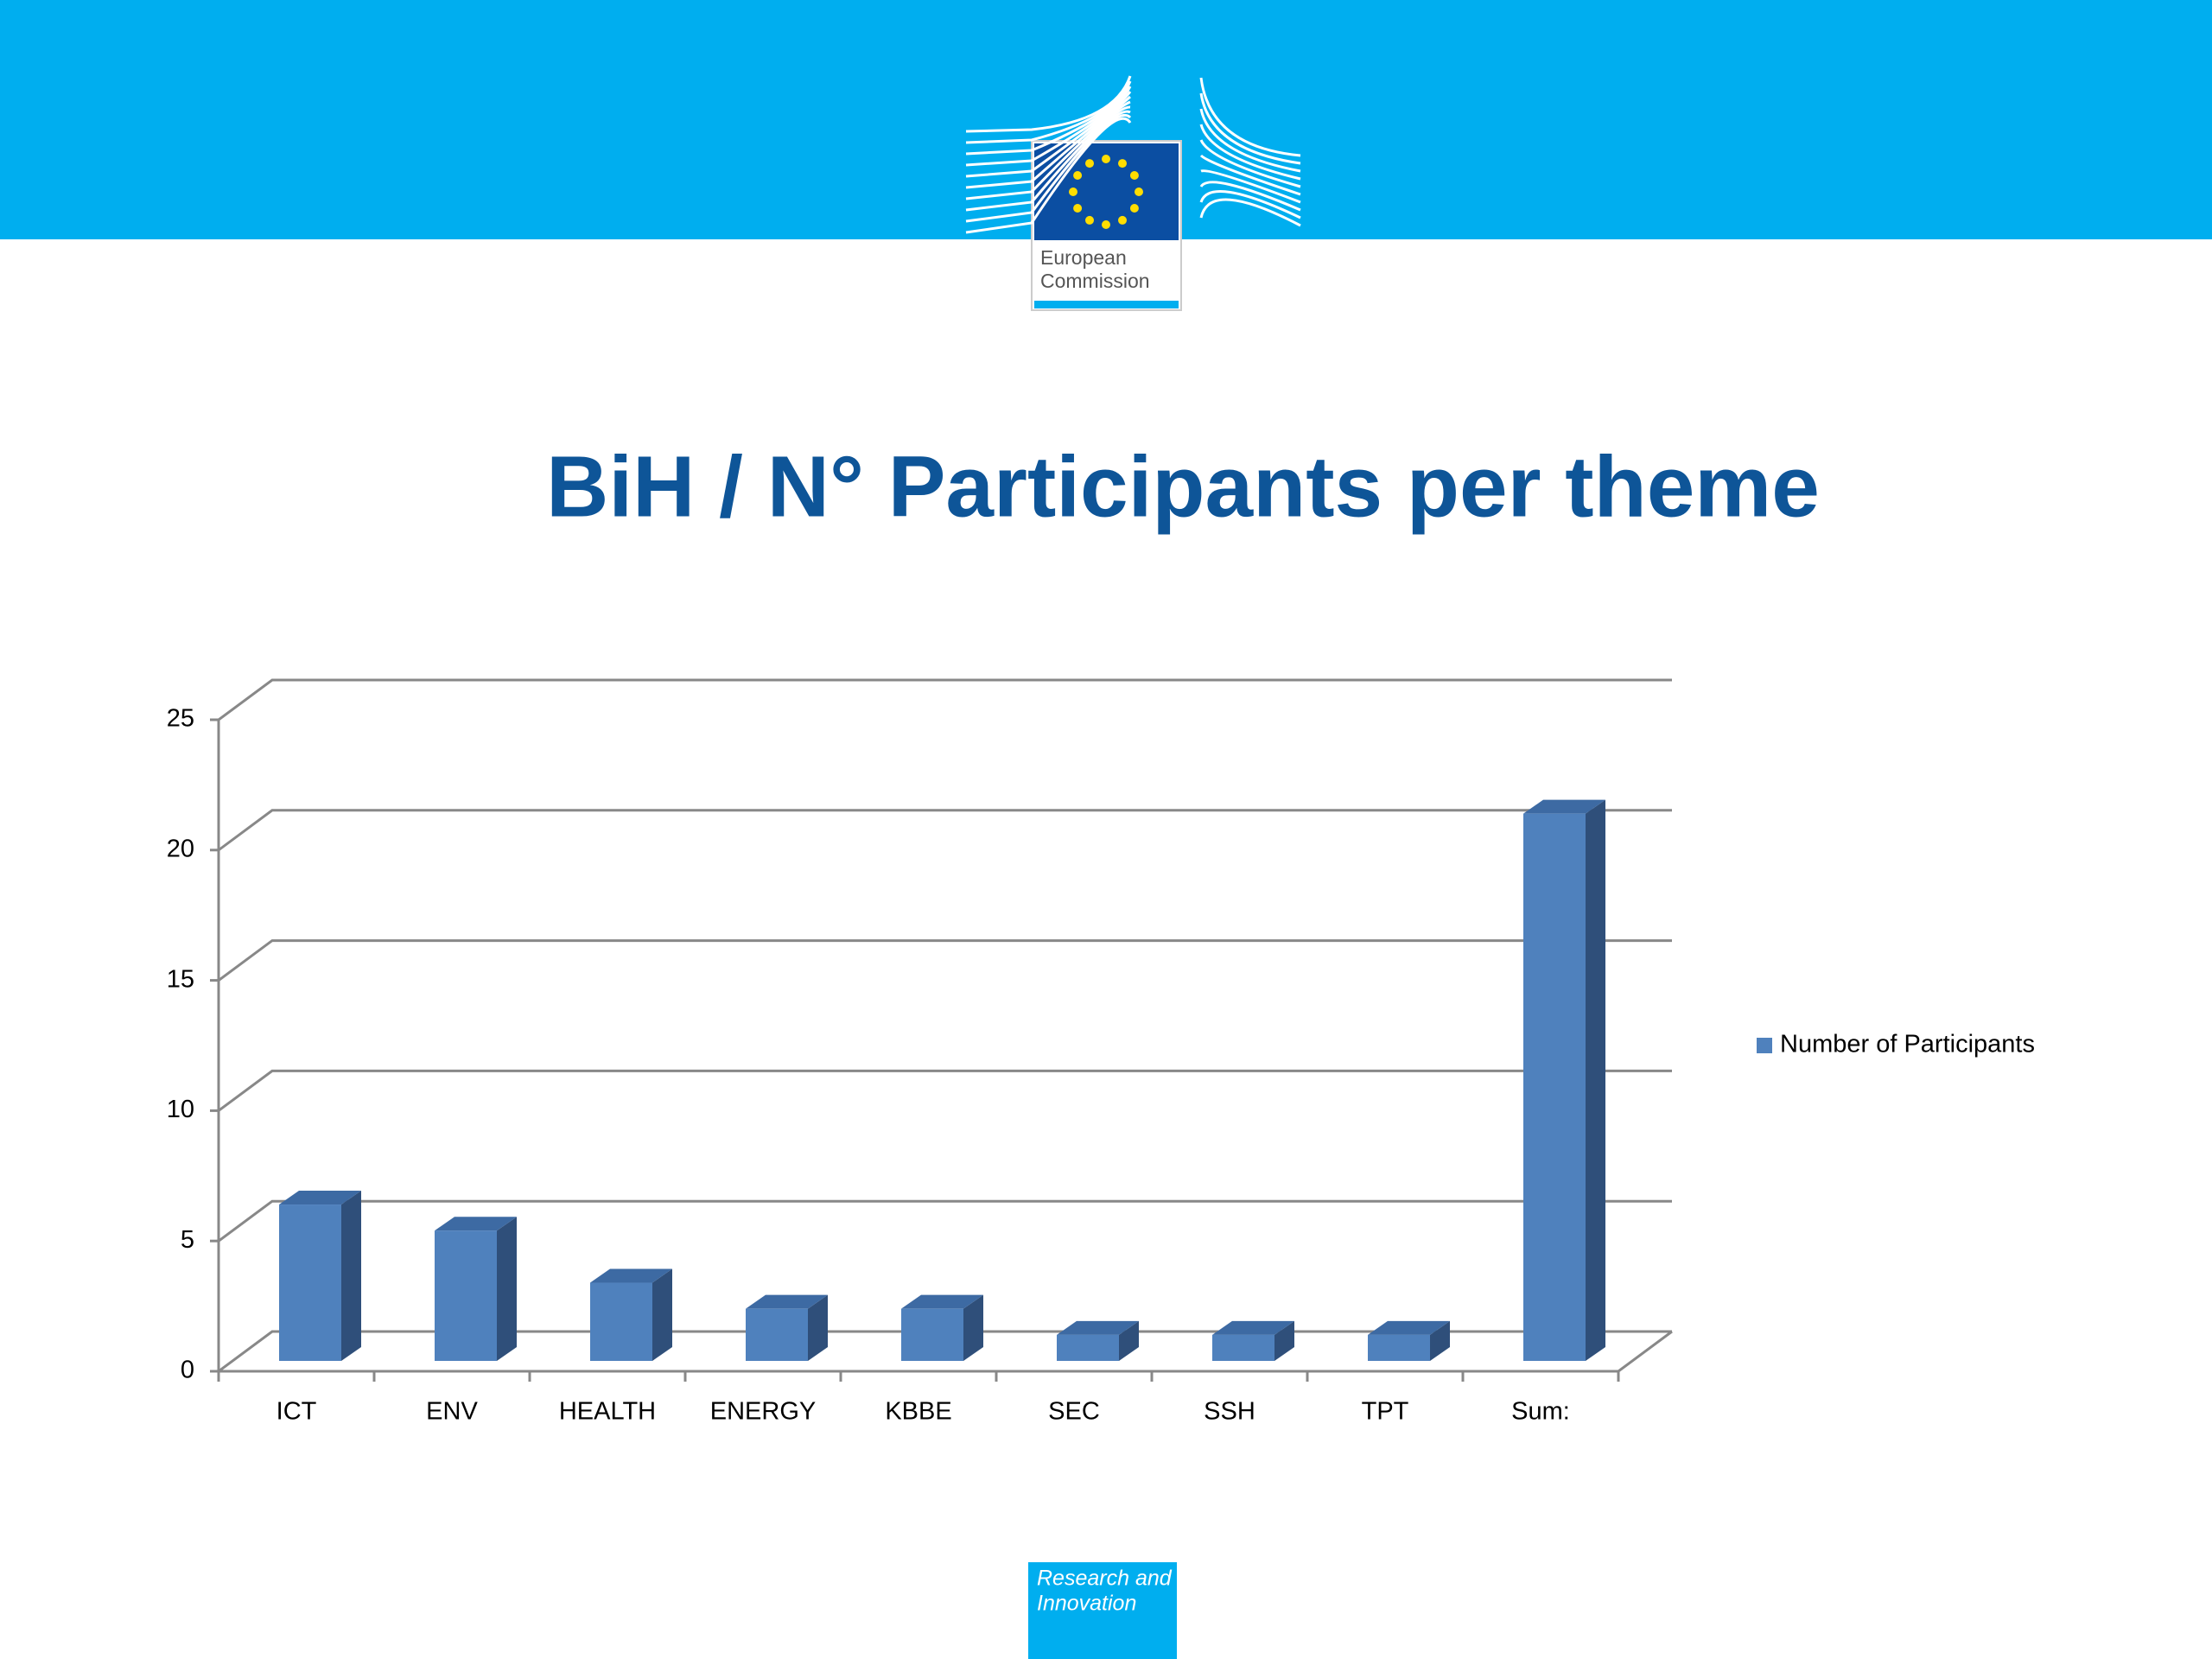 The height and width of the screenshot is (1659, 2212). I want to click on legend-label: Number of Participants, so click(1908, 1044).